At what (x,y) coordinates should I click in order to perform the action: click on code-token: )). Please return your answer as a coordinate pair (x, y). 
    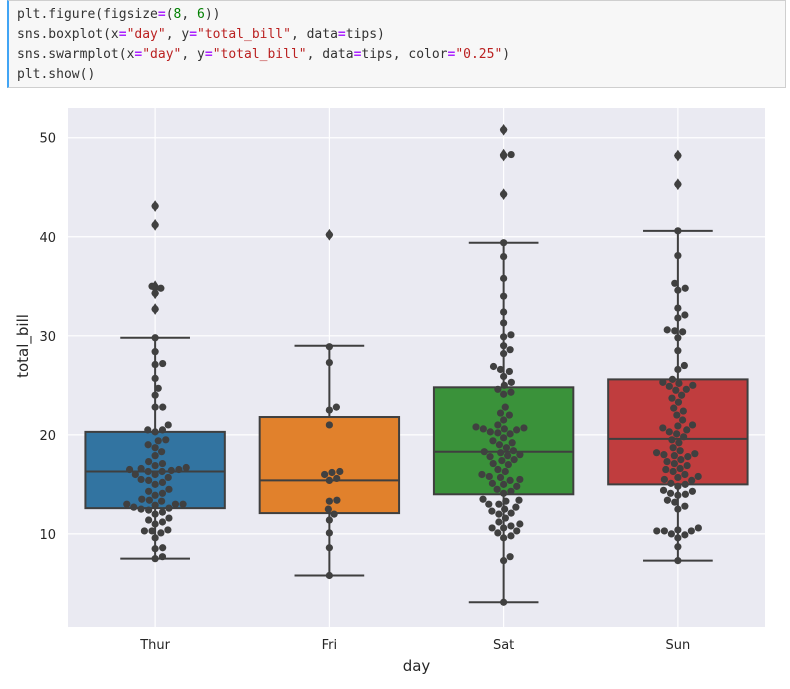
    Looking at the image, I should click on (212, 14).